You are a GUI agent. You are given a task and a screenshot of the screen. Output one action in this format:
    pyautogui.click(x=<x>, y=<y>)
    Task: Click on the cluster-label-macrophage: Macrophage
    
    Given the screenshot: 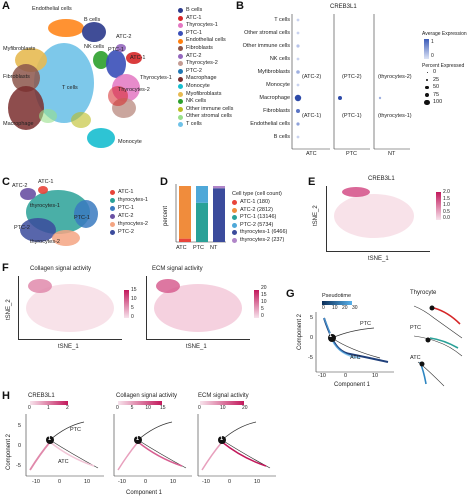 What is the action you would take?
    pyautogui.click(x=18, y=124)
    